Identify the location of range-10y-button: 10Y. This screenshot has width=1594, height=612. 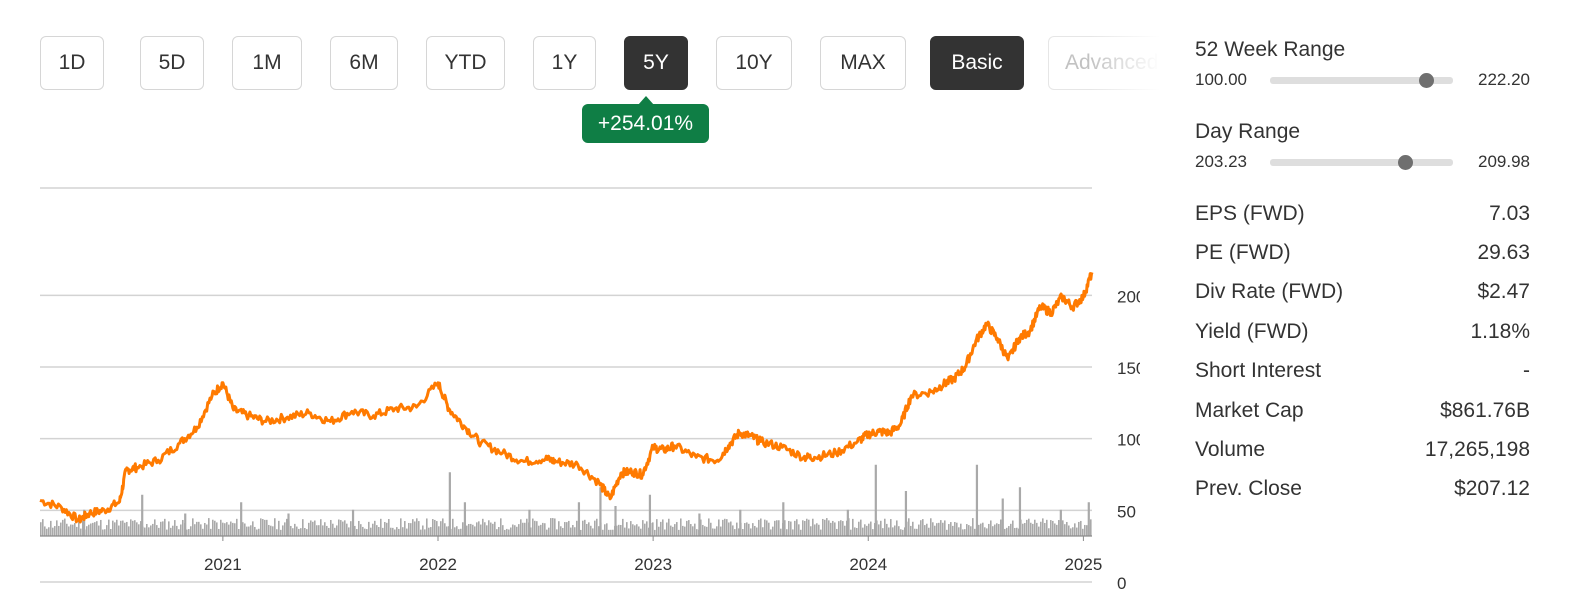
(754, 63).